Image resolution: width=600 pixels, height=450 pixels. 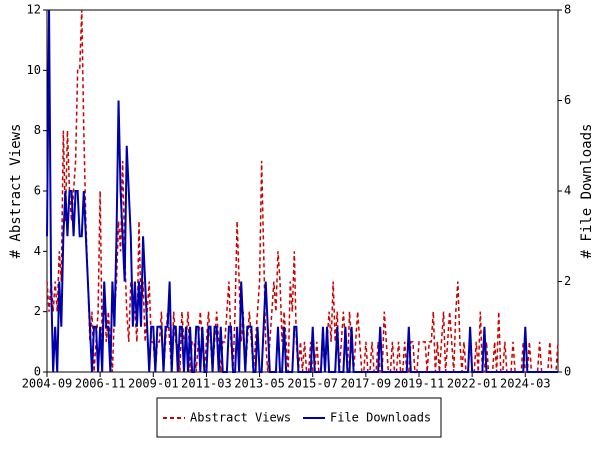 What do you see at coordinates (567, 100) in the screenshot?
I see `y2-tick-label: 6` at bounding box center [567, 100].